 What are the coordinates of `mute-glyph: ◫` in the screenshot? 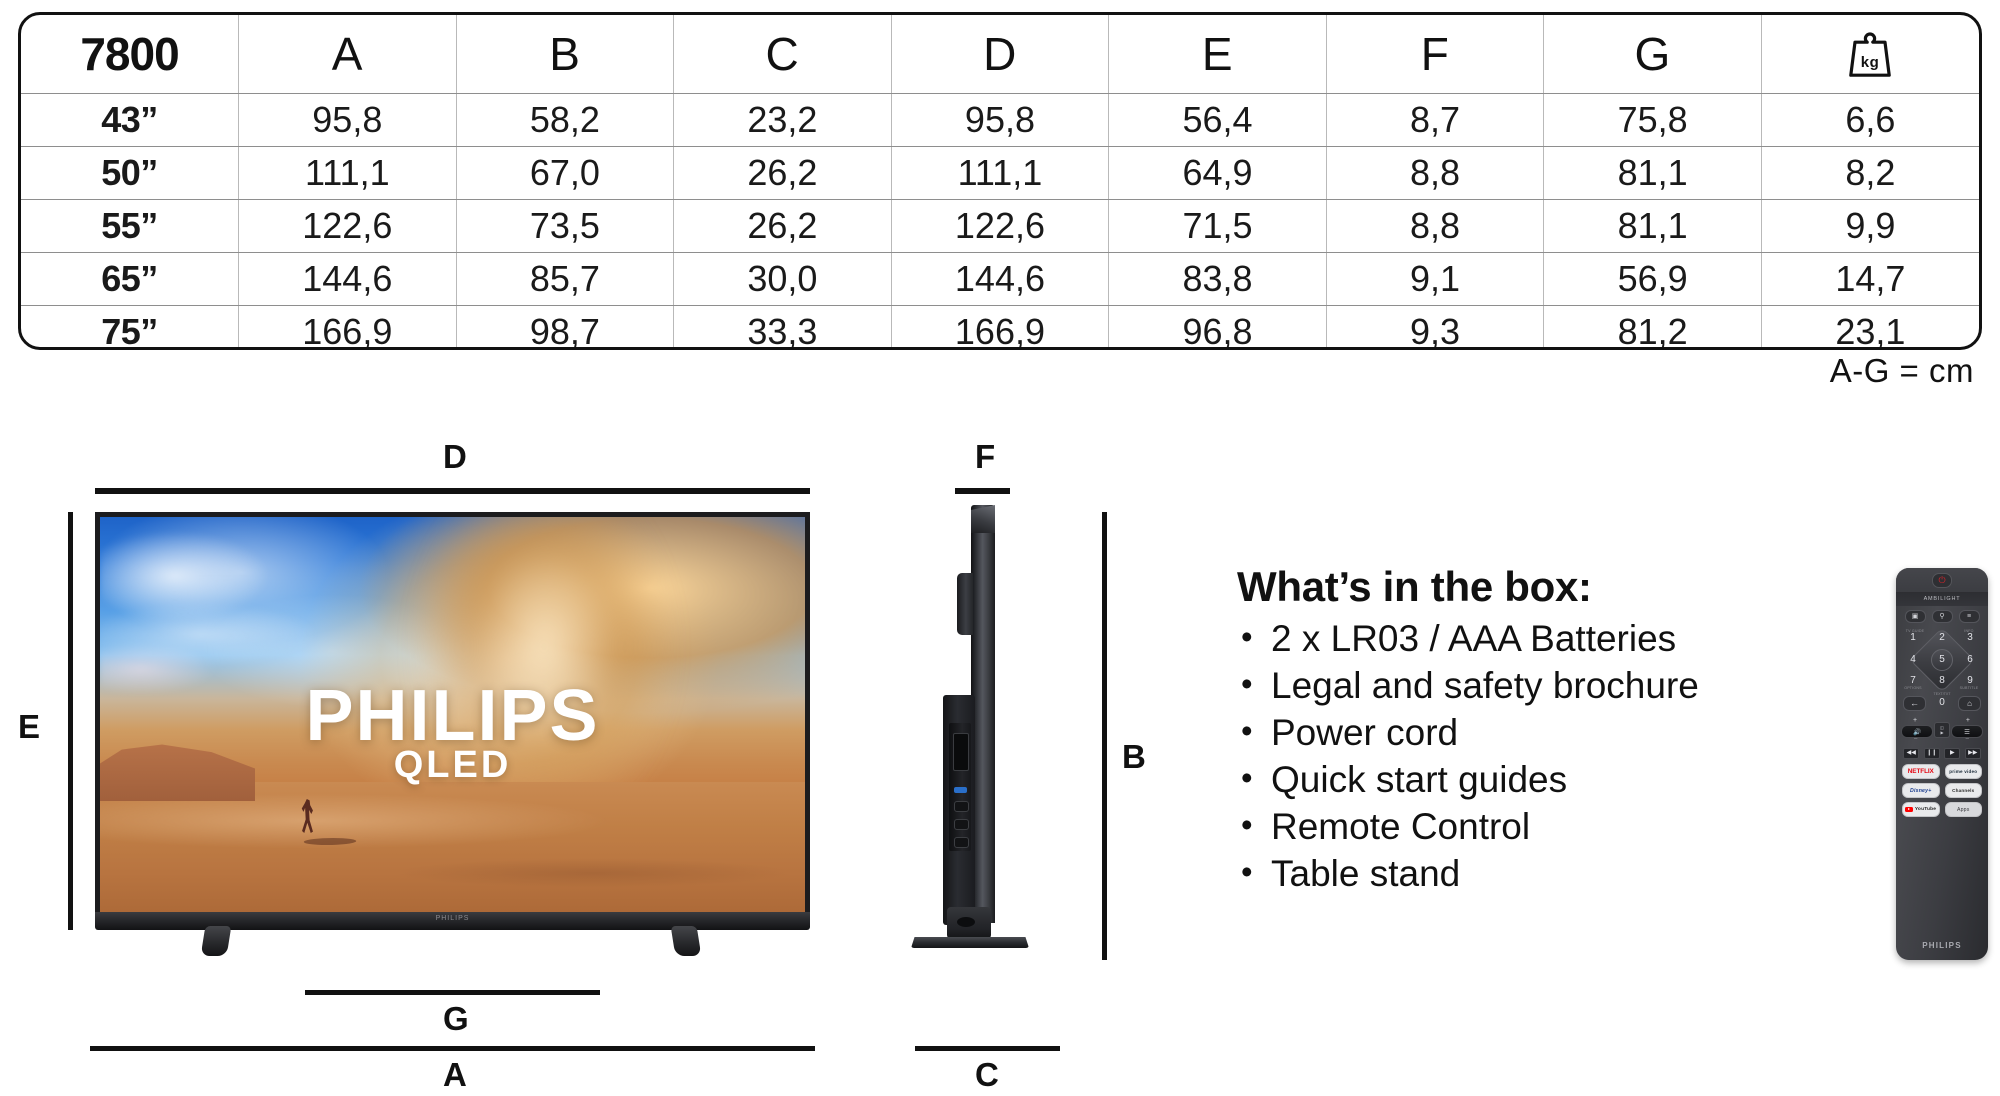 It's located at (1942, 727).